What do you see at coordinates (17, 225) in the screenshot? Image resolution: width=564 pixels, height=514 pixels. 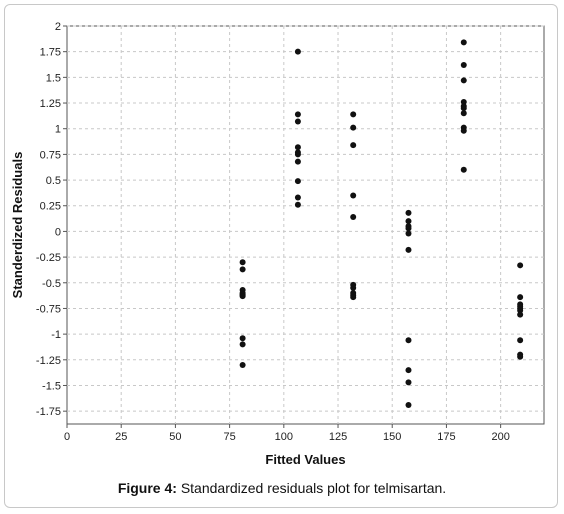 I see `y-axis-title: Standerdized Residuals` at bounding box center [17, 225].